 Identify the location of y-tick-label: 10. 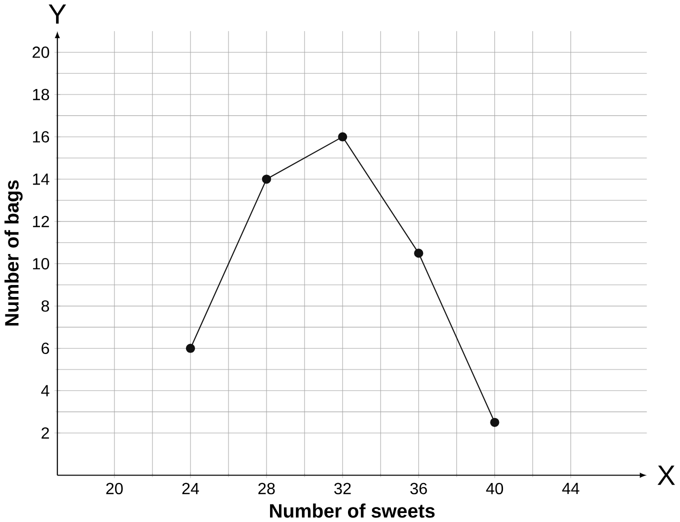
(41, 264).